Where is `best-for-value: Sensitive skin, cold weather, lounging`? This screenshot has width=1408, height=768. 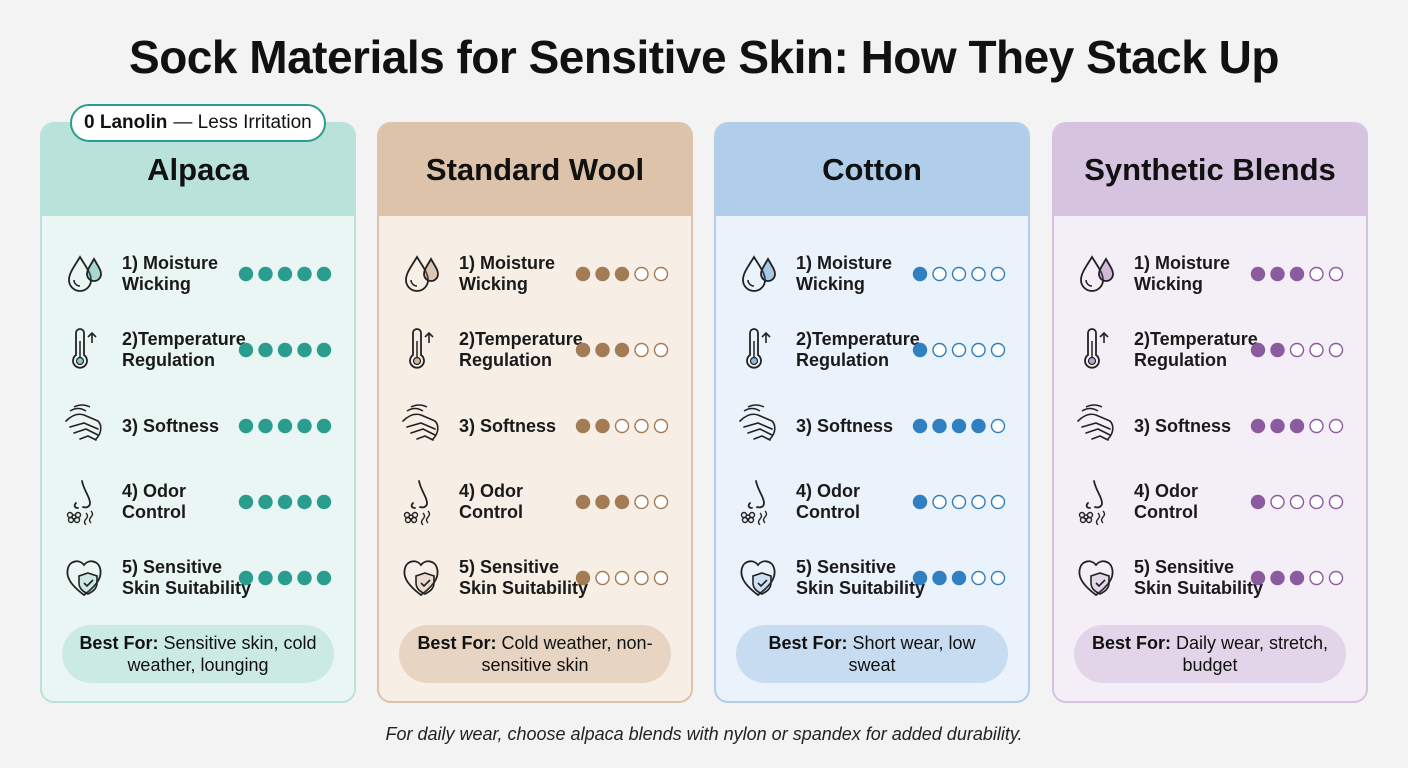
best-for-value: Sensitive skin, cold weather, lounging is located at coordinates (222, 654).